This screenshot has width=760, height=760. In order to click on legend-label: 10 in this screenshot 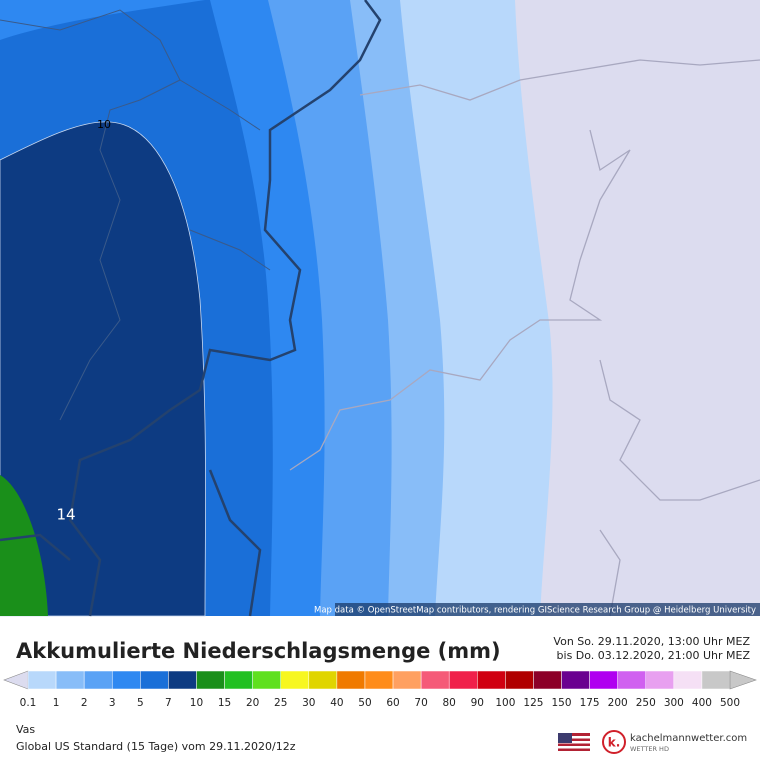, I will do `click(196, 703)`.